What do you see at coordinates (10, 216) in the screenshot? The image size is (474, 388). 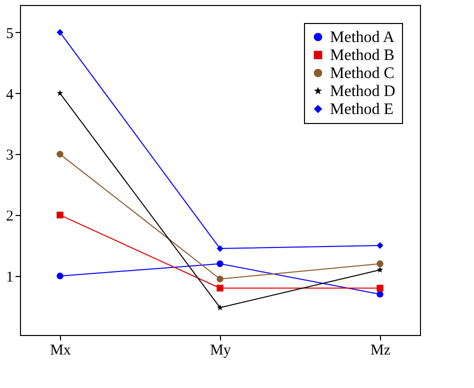 I see `y-tick-label: 2` at bounding box center [10, 216].